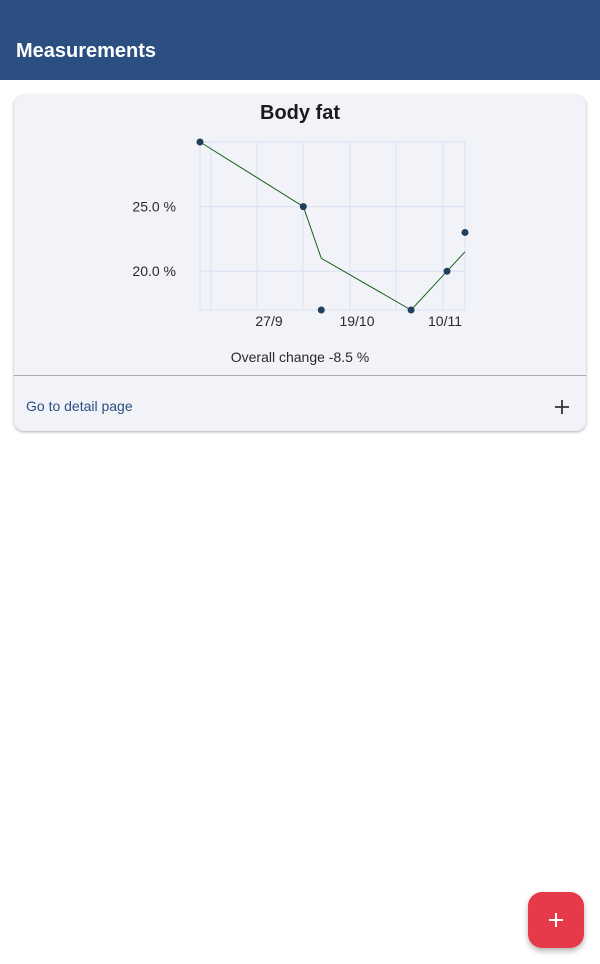 The height and width of the screenshot is (964, 600). What do you see at coordinates (300, 40) in the screenshot?
I see `app-bar: Measurements` at bounding box center [300, 40].